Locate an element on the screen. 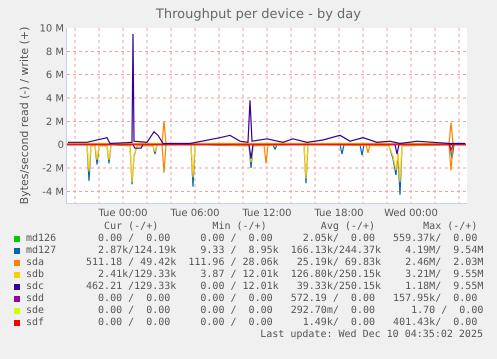 The width and height of the screenshot is (497, 359). y-tick-label: 6 M is located at coordinates (55, 76).